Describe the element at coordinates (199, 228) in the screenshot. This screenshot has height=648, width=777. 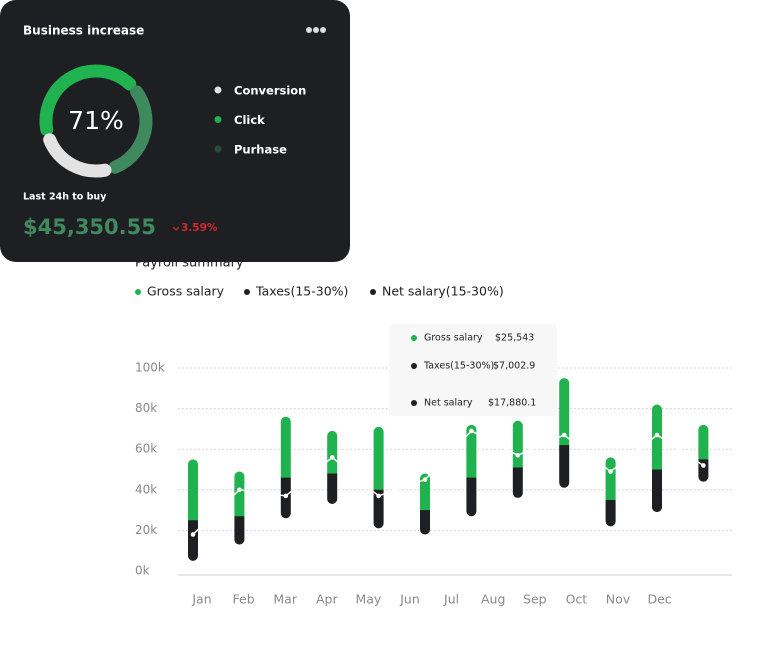
I see `change: 3.59%` at that location.